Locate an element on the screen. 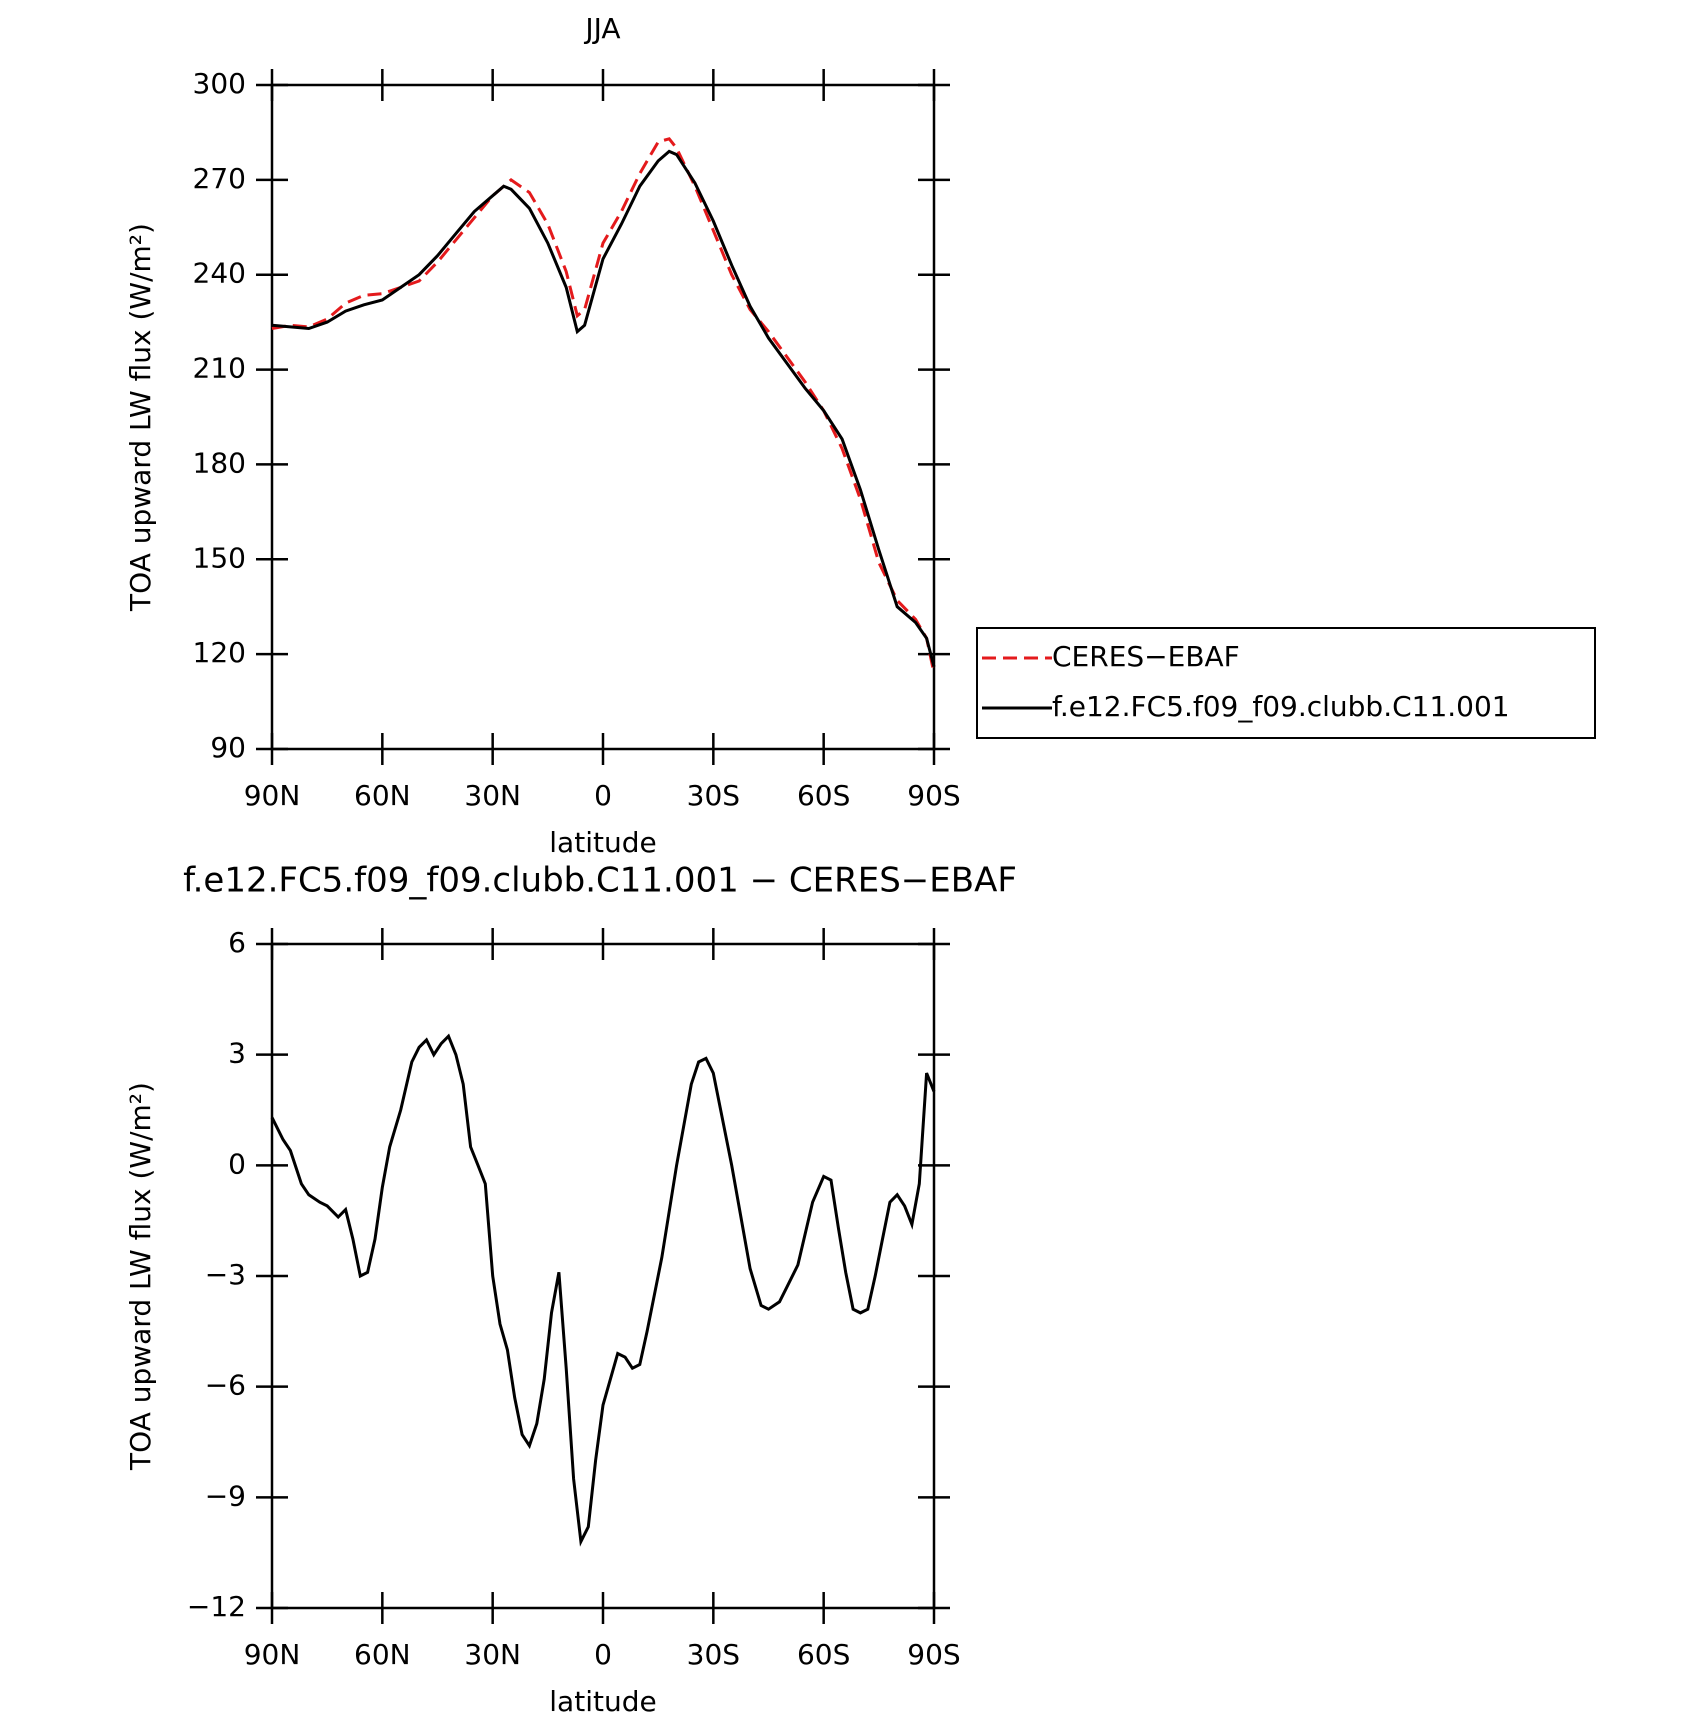 This screenshot has width=1702, height=1719. y-tick-label: −9 is located at coordinates (225, 1495).